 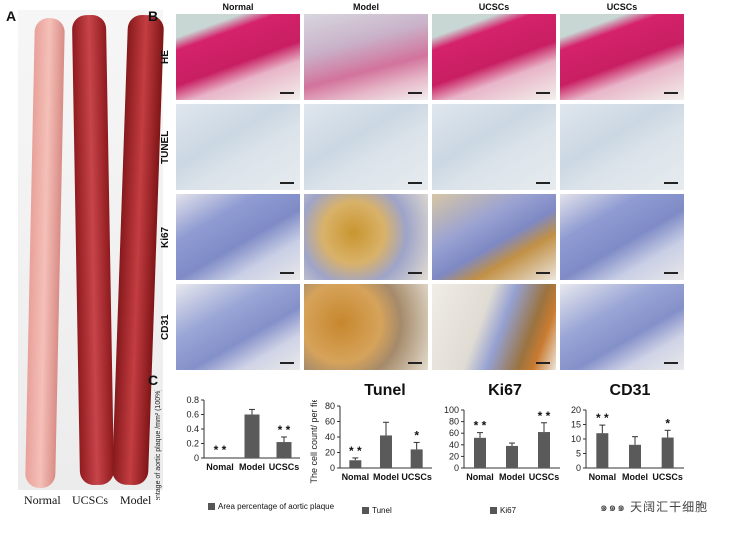 I want to click on micrograph-tunel-model, so click(x=366, y=147).